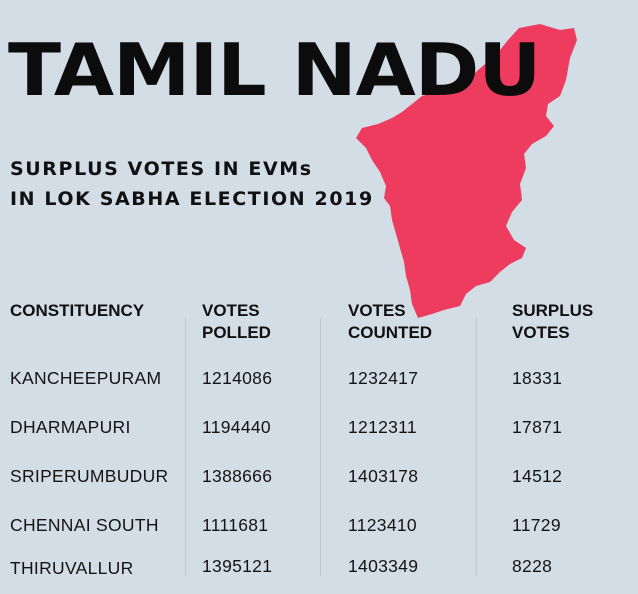 Image resolution: width=638 pixels, height=594 pixels. Describe the element at coordinates (161, 169) in the screenshot. I see `subtitle-line-1: SURPLUS VOTES IN EVMs` at that location.